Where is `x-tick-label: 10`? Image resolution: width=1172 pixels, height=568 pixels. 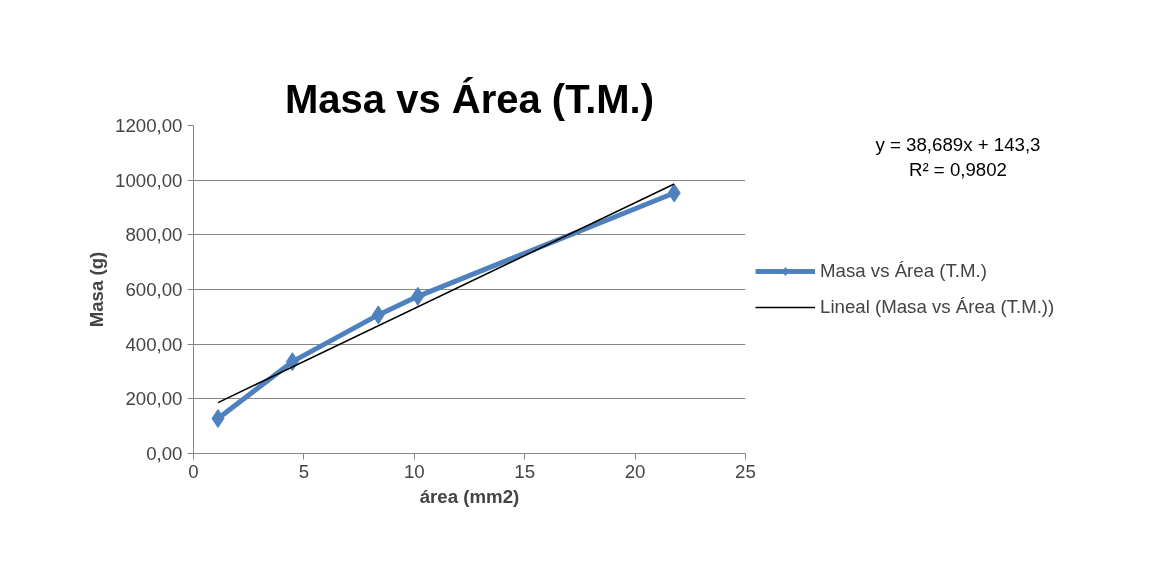 x-tick-label: 10 is located at coordinates (414, 471).